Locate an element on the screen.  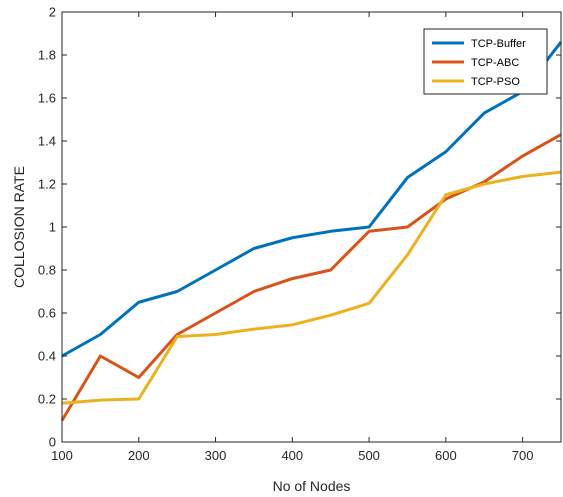
y-tick-label: 1.2 is located at coordinates (47, 184).